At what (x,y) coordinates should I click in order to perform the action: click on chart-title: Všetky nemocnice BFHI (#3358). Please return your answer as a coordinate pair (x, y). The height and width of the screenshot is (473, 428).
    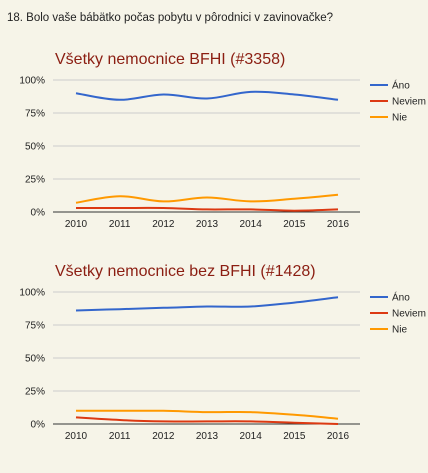
    Looking at the image, I should click on (170, 59).